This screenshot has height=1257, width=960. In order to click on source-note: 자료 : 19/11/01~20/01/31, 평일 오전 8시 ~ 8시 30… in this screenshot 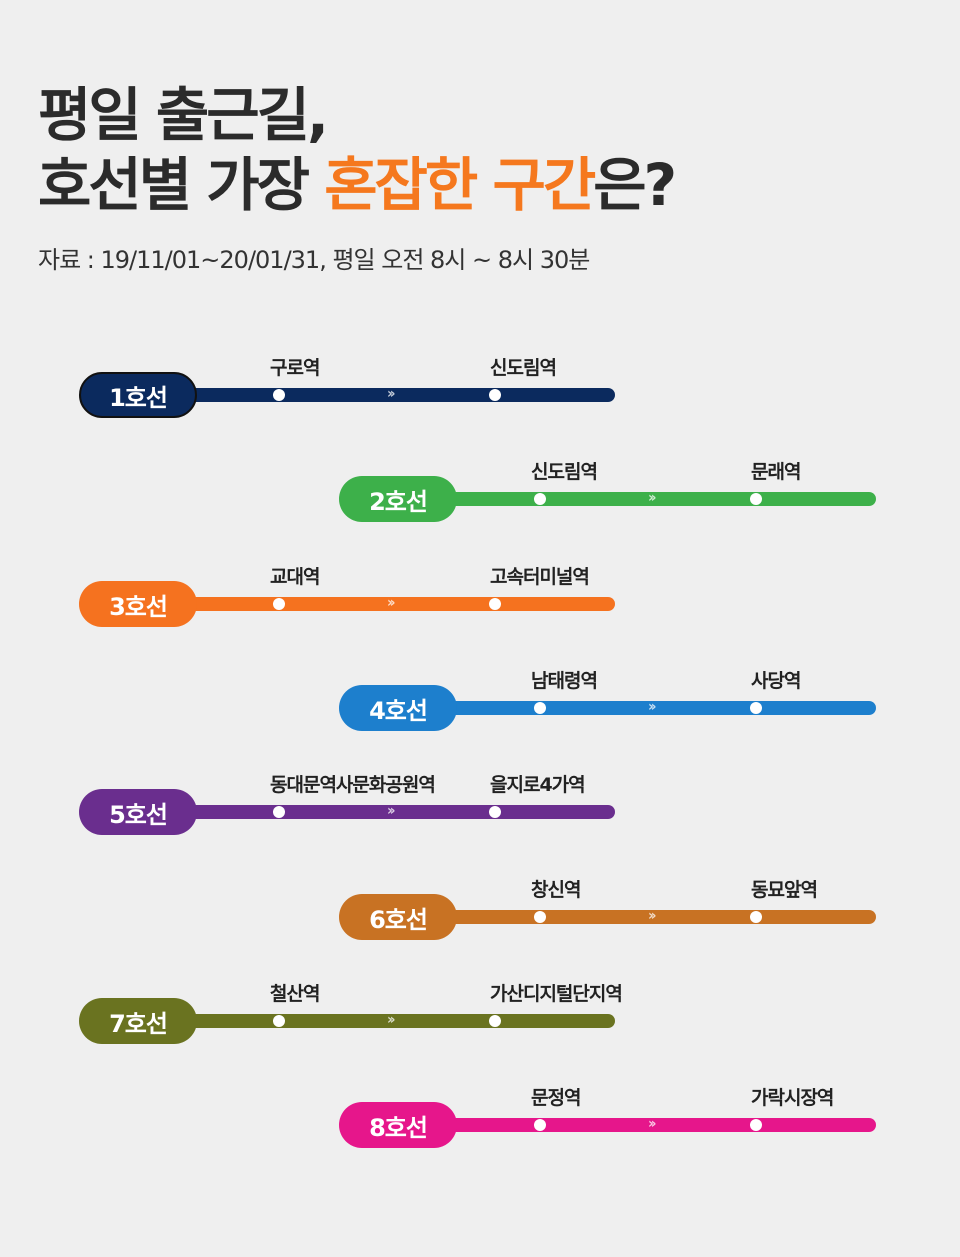, I will do `click(314, 260)`.